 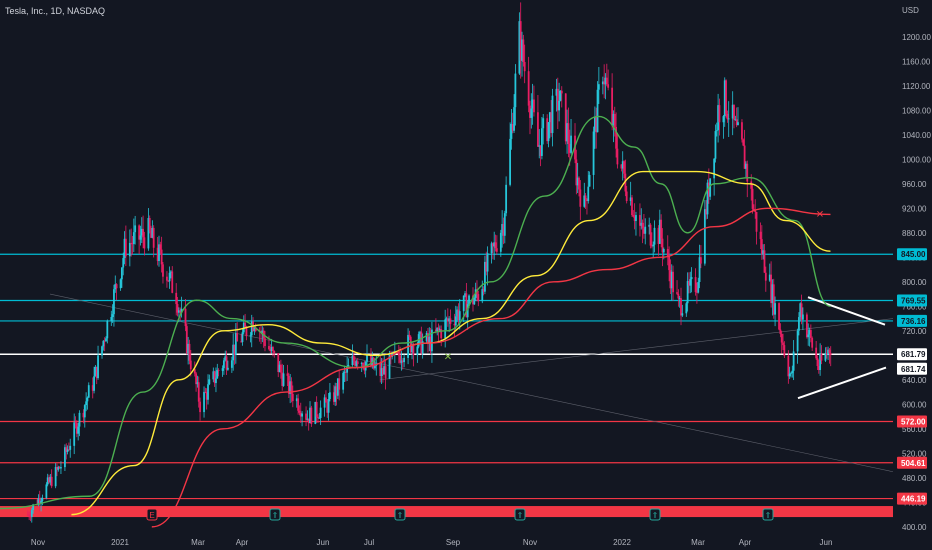 What do you see at coordinates (912, 462) in the screenshot?
I see `price-tag-box` at bounding box center [912, 462].